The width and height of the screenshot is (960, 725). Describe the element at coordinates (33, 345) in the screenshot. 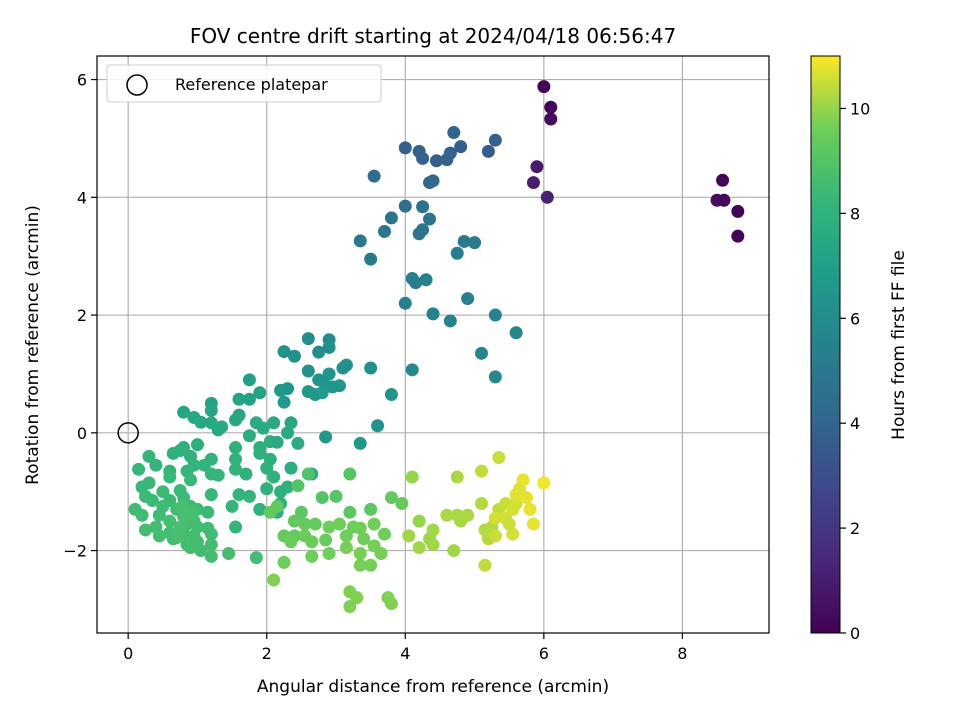

I see `y-axis-label: Rotation from reference (arcmin)` at that location.